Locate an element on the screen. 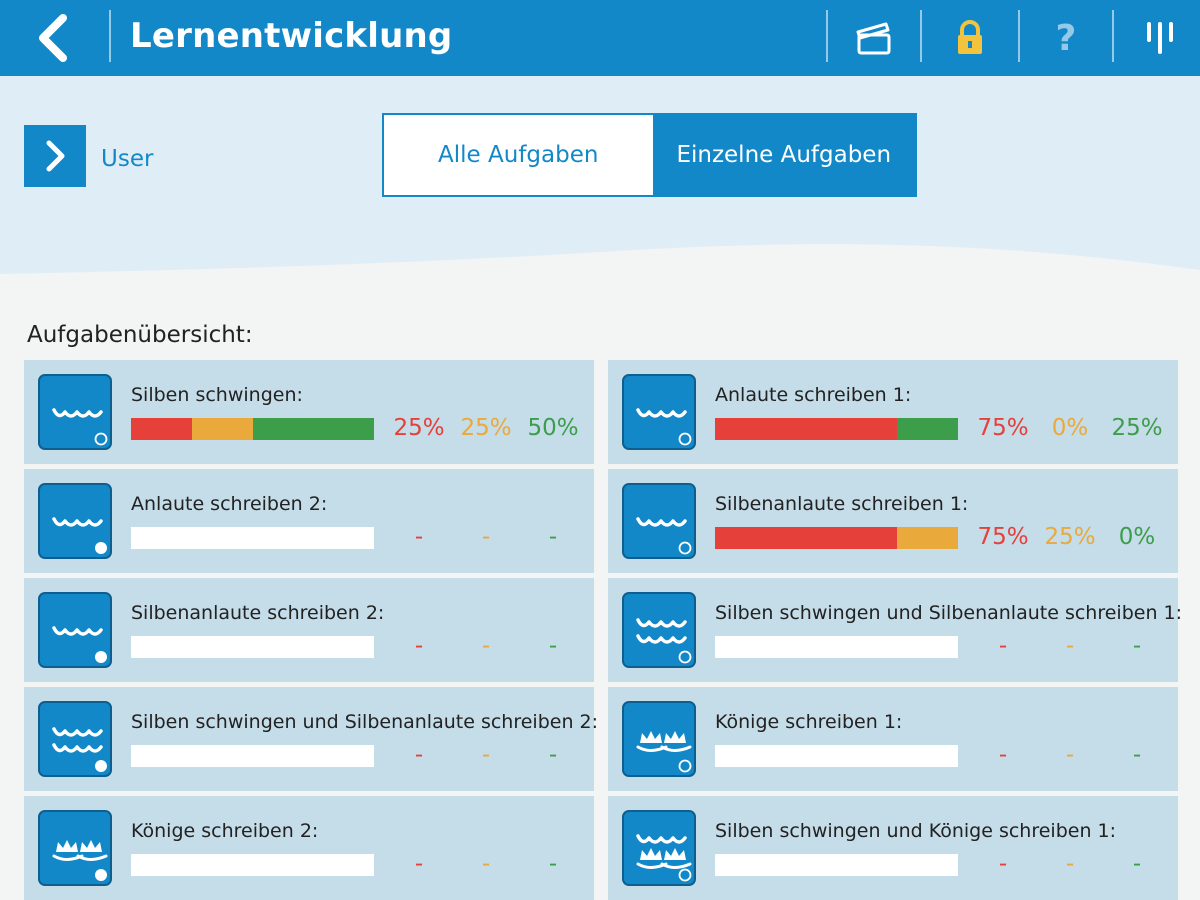 The height and width of the screenshot is (900, 1200). waves-4-filled-circle-icon is located at coordinates (75, 739).